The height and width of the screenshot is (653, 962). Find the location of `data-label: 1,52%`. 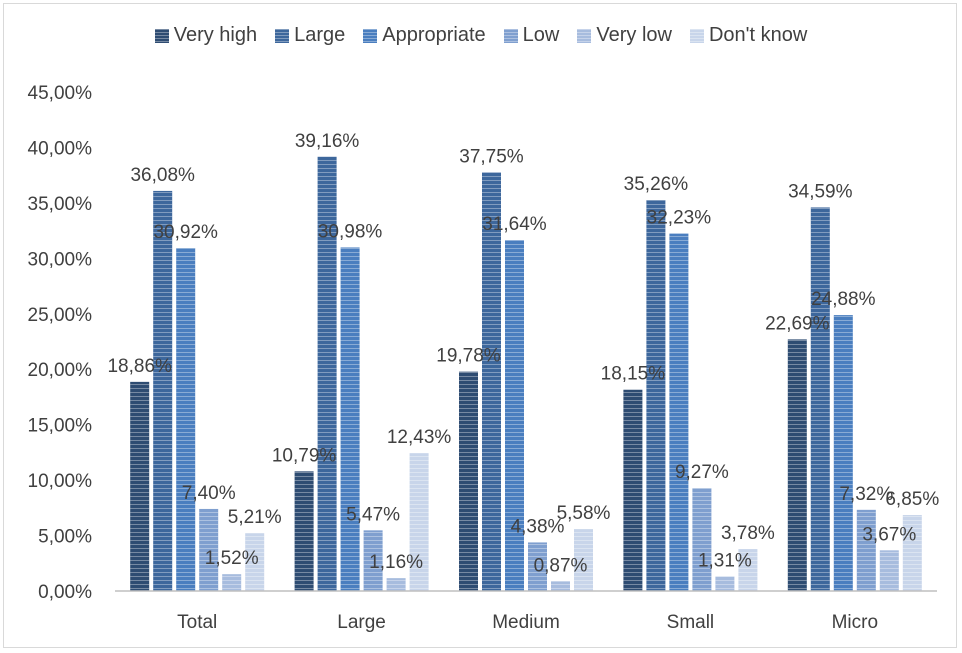

data-label: 1,52% is located at coordinates (232, 558).